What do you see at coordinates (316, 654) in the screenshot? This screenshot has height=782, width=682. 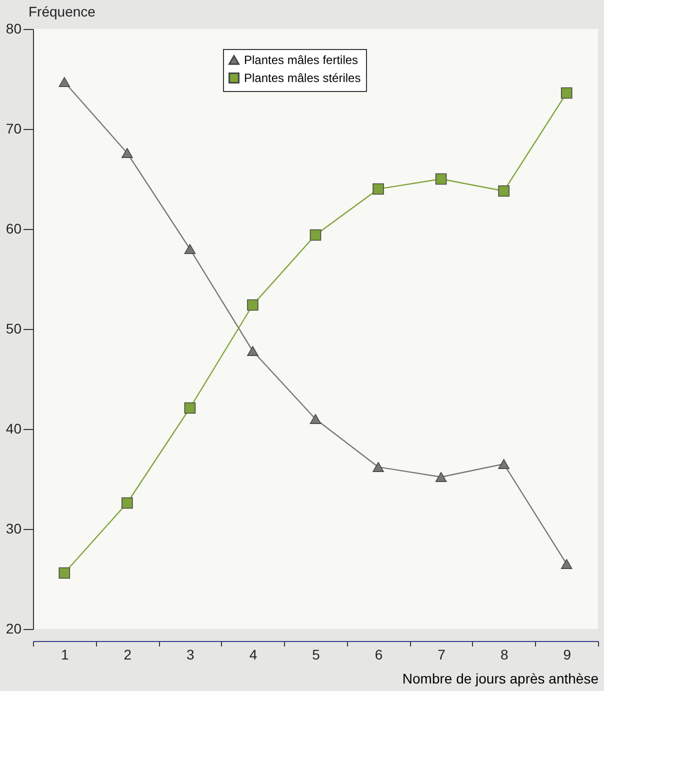 I see `x-tick-label: 5` at bounding box center [316, 654].